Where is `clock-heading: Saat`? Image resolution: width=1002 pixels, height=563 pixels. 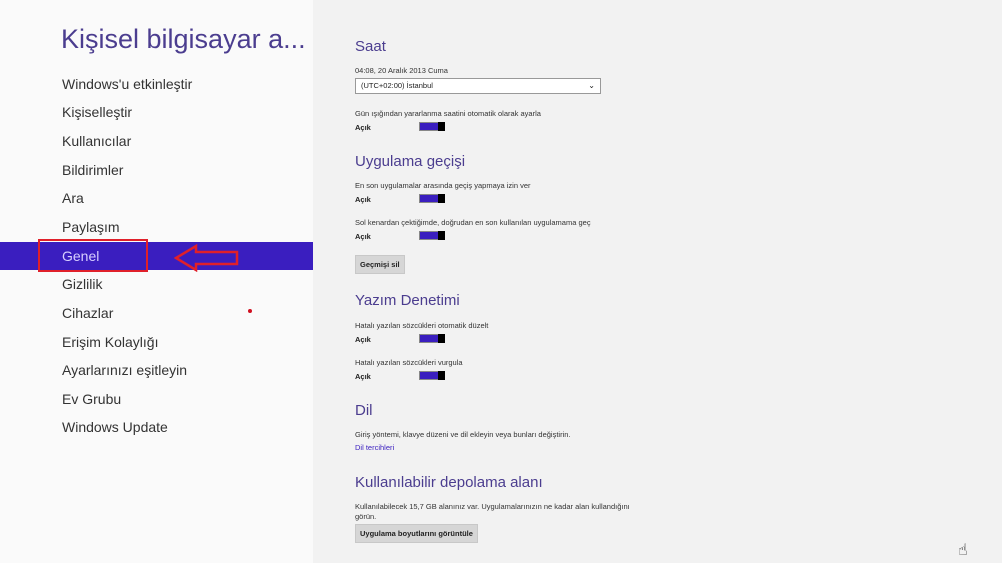
clock-heading: Saat is located at coordinates (370, 46).